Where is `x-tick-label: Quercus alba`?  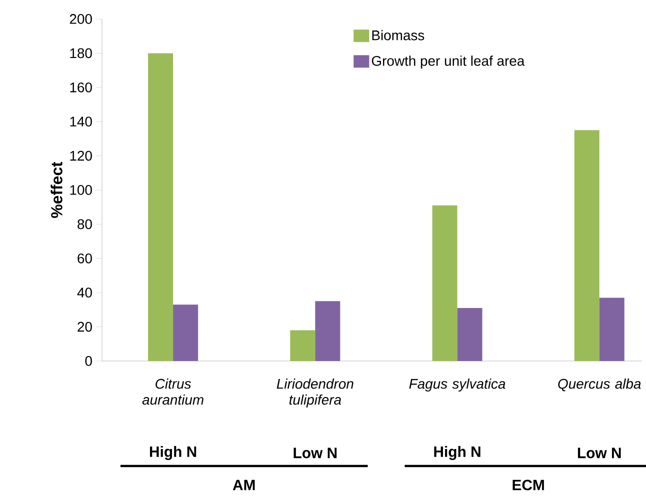 x-tick-label: Quercus alba is located at coordinates (599, 385).